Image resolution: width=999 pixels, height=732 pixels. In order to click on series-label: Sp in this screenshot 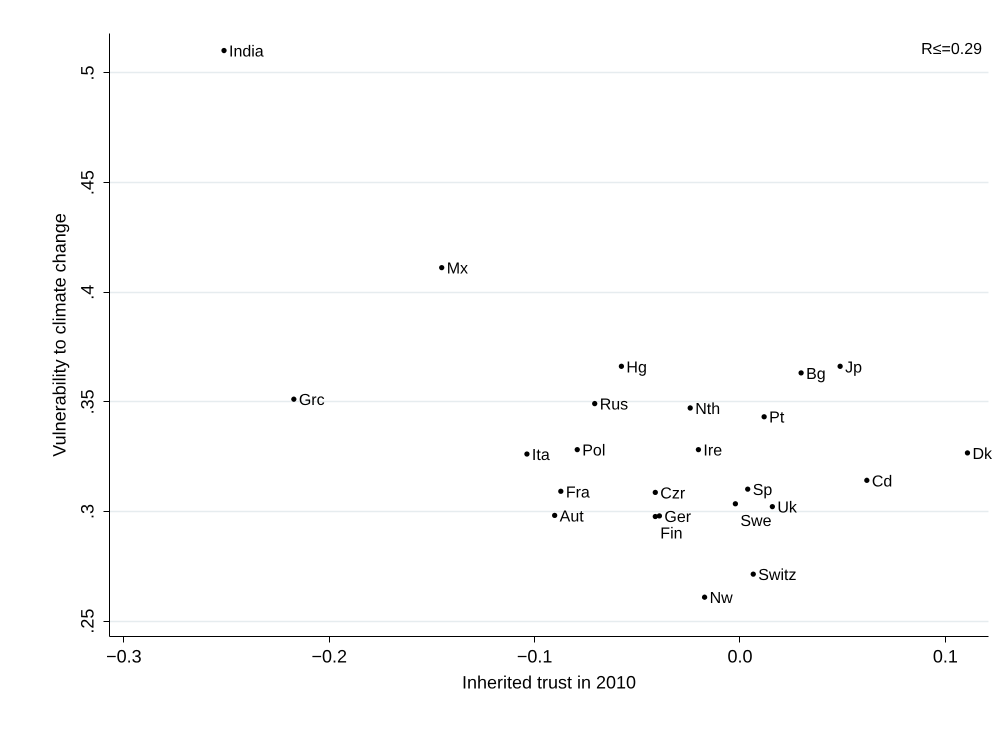, I will do `click(762, 491)`.